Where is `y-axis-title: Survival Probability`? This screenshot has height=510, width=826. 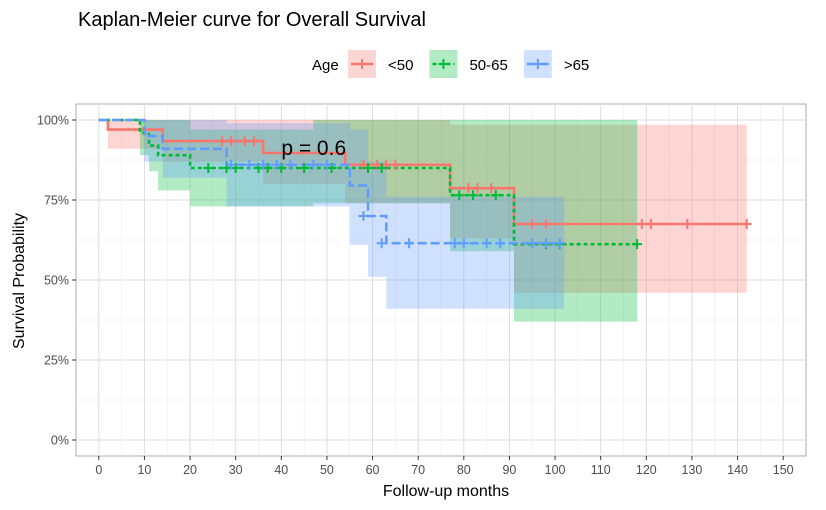 y-axis-title: Survival Probability is located at coordinates (19, 281).